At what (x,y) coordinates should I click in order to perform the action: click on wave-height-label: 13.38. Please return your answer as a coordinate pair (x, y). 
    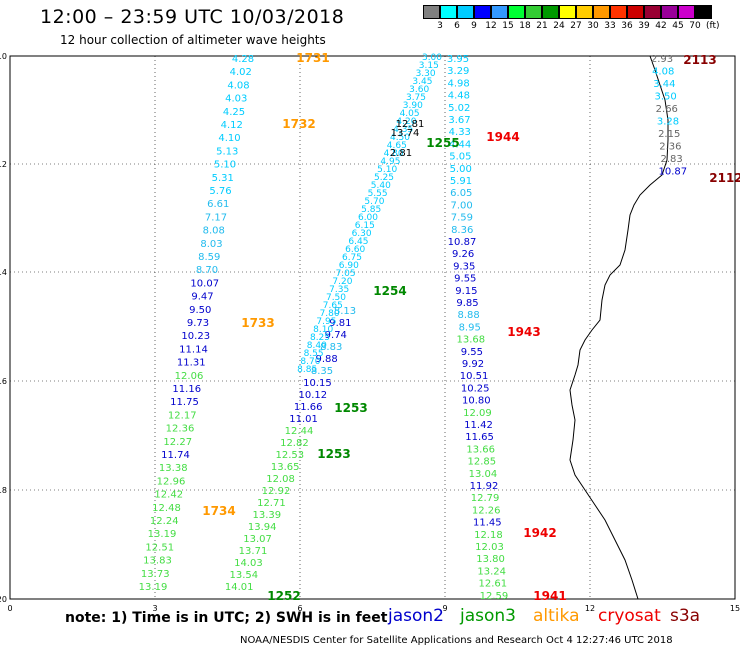
    Looking at the image, I should click on (173, 468).